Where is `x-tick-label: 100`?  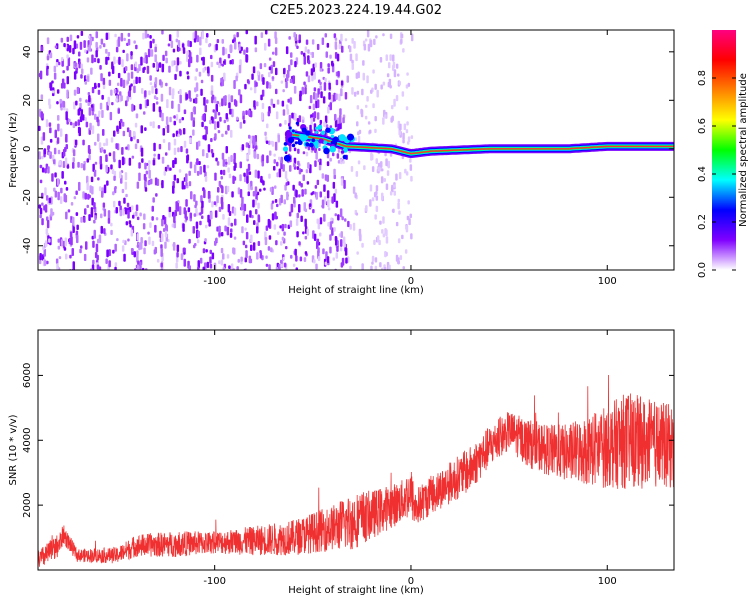
x-tick-label: 100 is located at coordinates (607, 581).